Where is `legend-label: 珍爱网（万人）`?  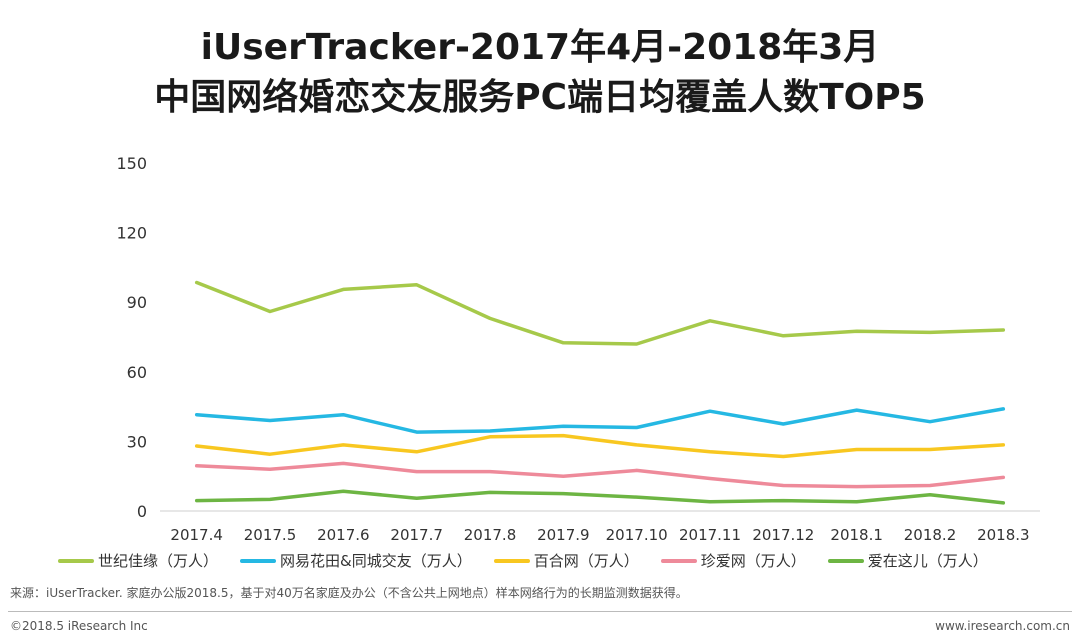
legend-label: 珍爱网（万人） is located at coordinates (753, 561).